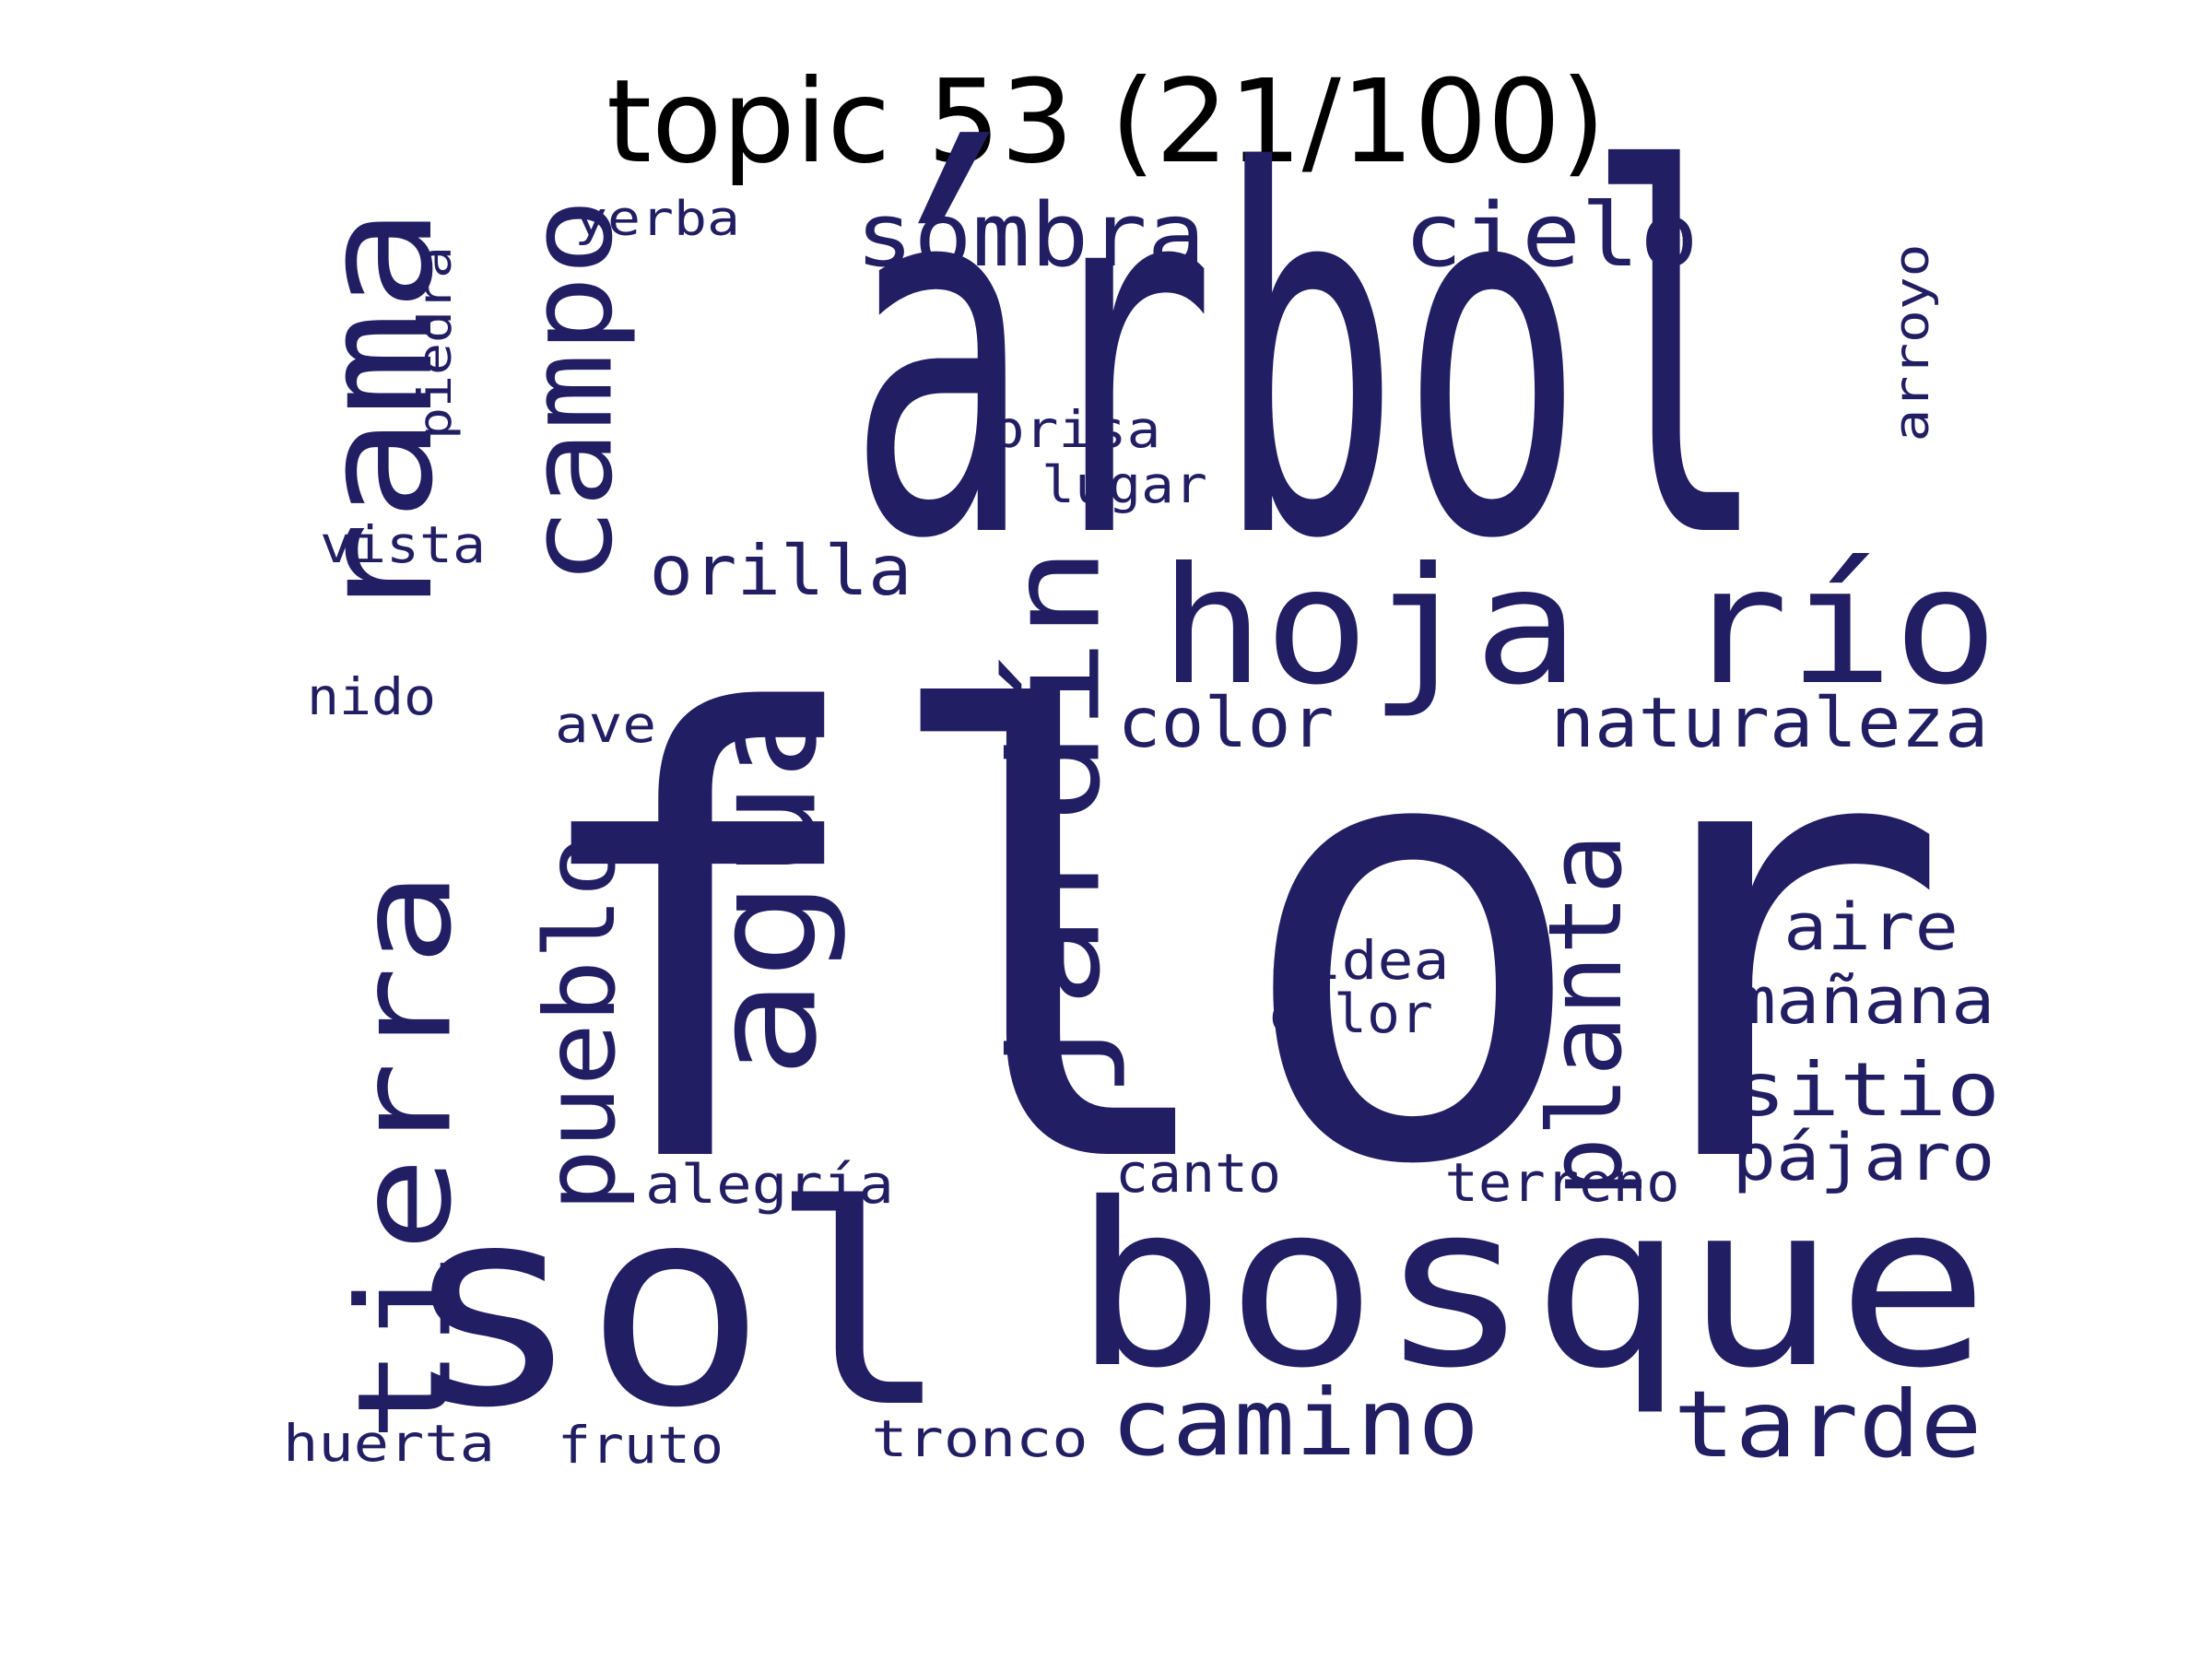 The height and width of the screenshot is (1659, 2212). What do you see at coordinates (675, 1307) in the screenshot?
I see `word-sol: sol` at bounding box center [675, 1307].